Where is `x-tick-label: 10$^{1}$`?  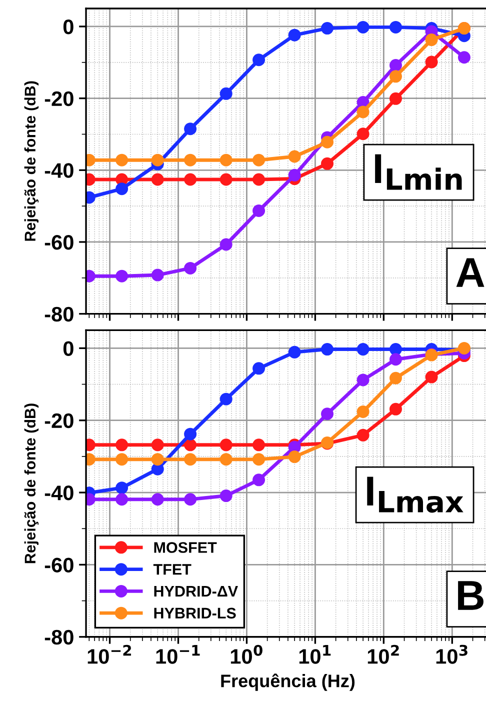
x-tick-label: 10$^{1}$ is located at coordinates (315, 654).